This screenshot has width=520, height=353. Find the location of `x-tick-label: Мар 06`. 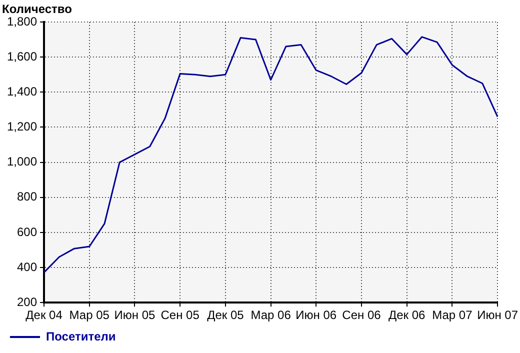

x-tick-label: Мар 06 is located at coordinates (271, 315).